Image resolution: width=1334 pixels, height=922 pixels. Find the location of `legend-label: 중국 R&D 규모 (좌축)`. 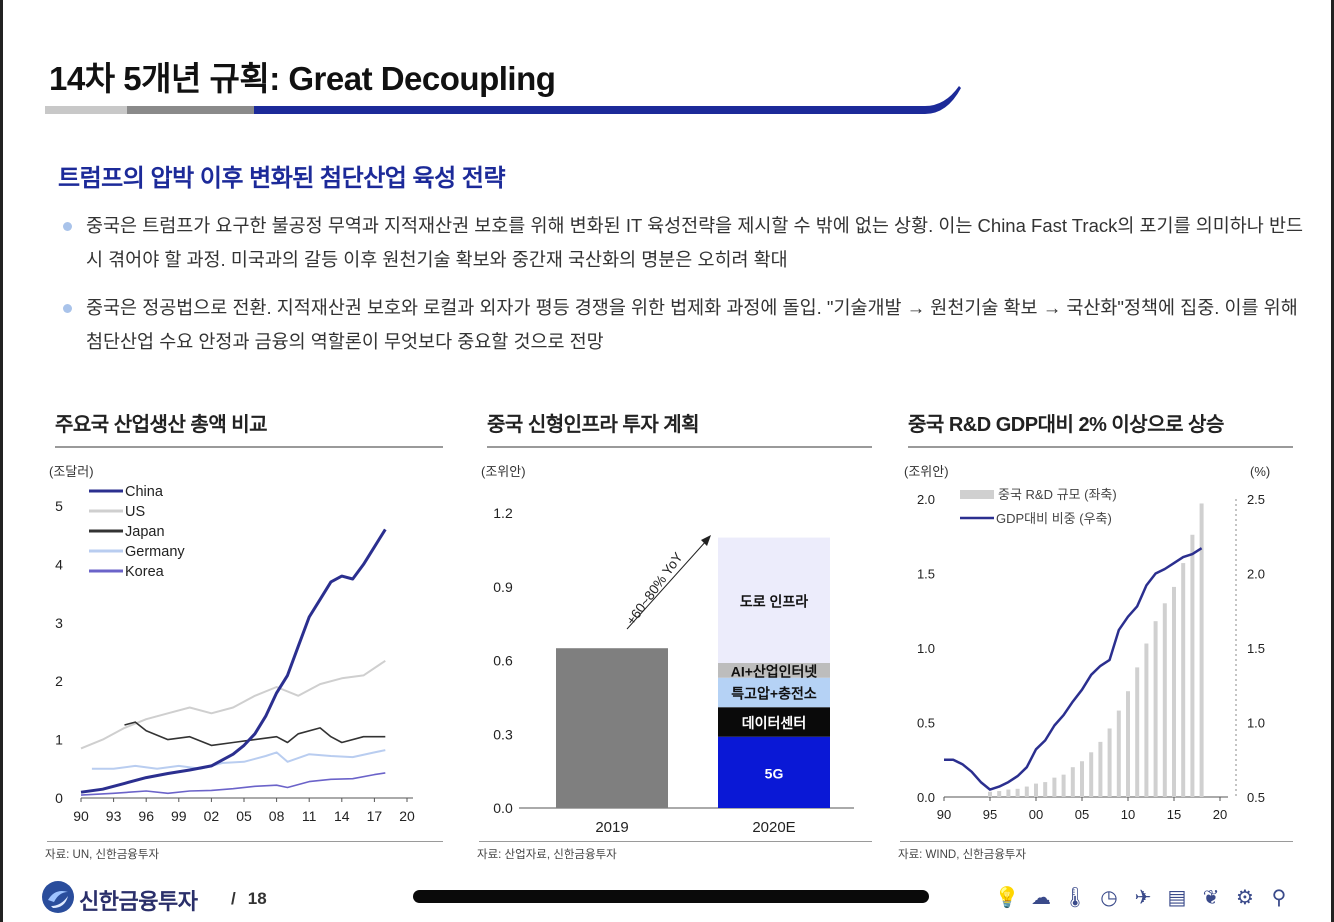

legend-label: 중국 R&D 규모 (좌축) is located at coordinates (1057, 494).